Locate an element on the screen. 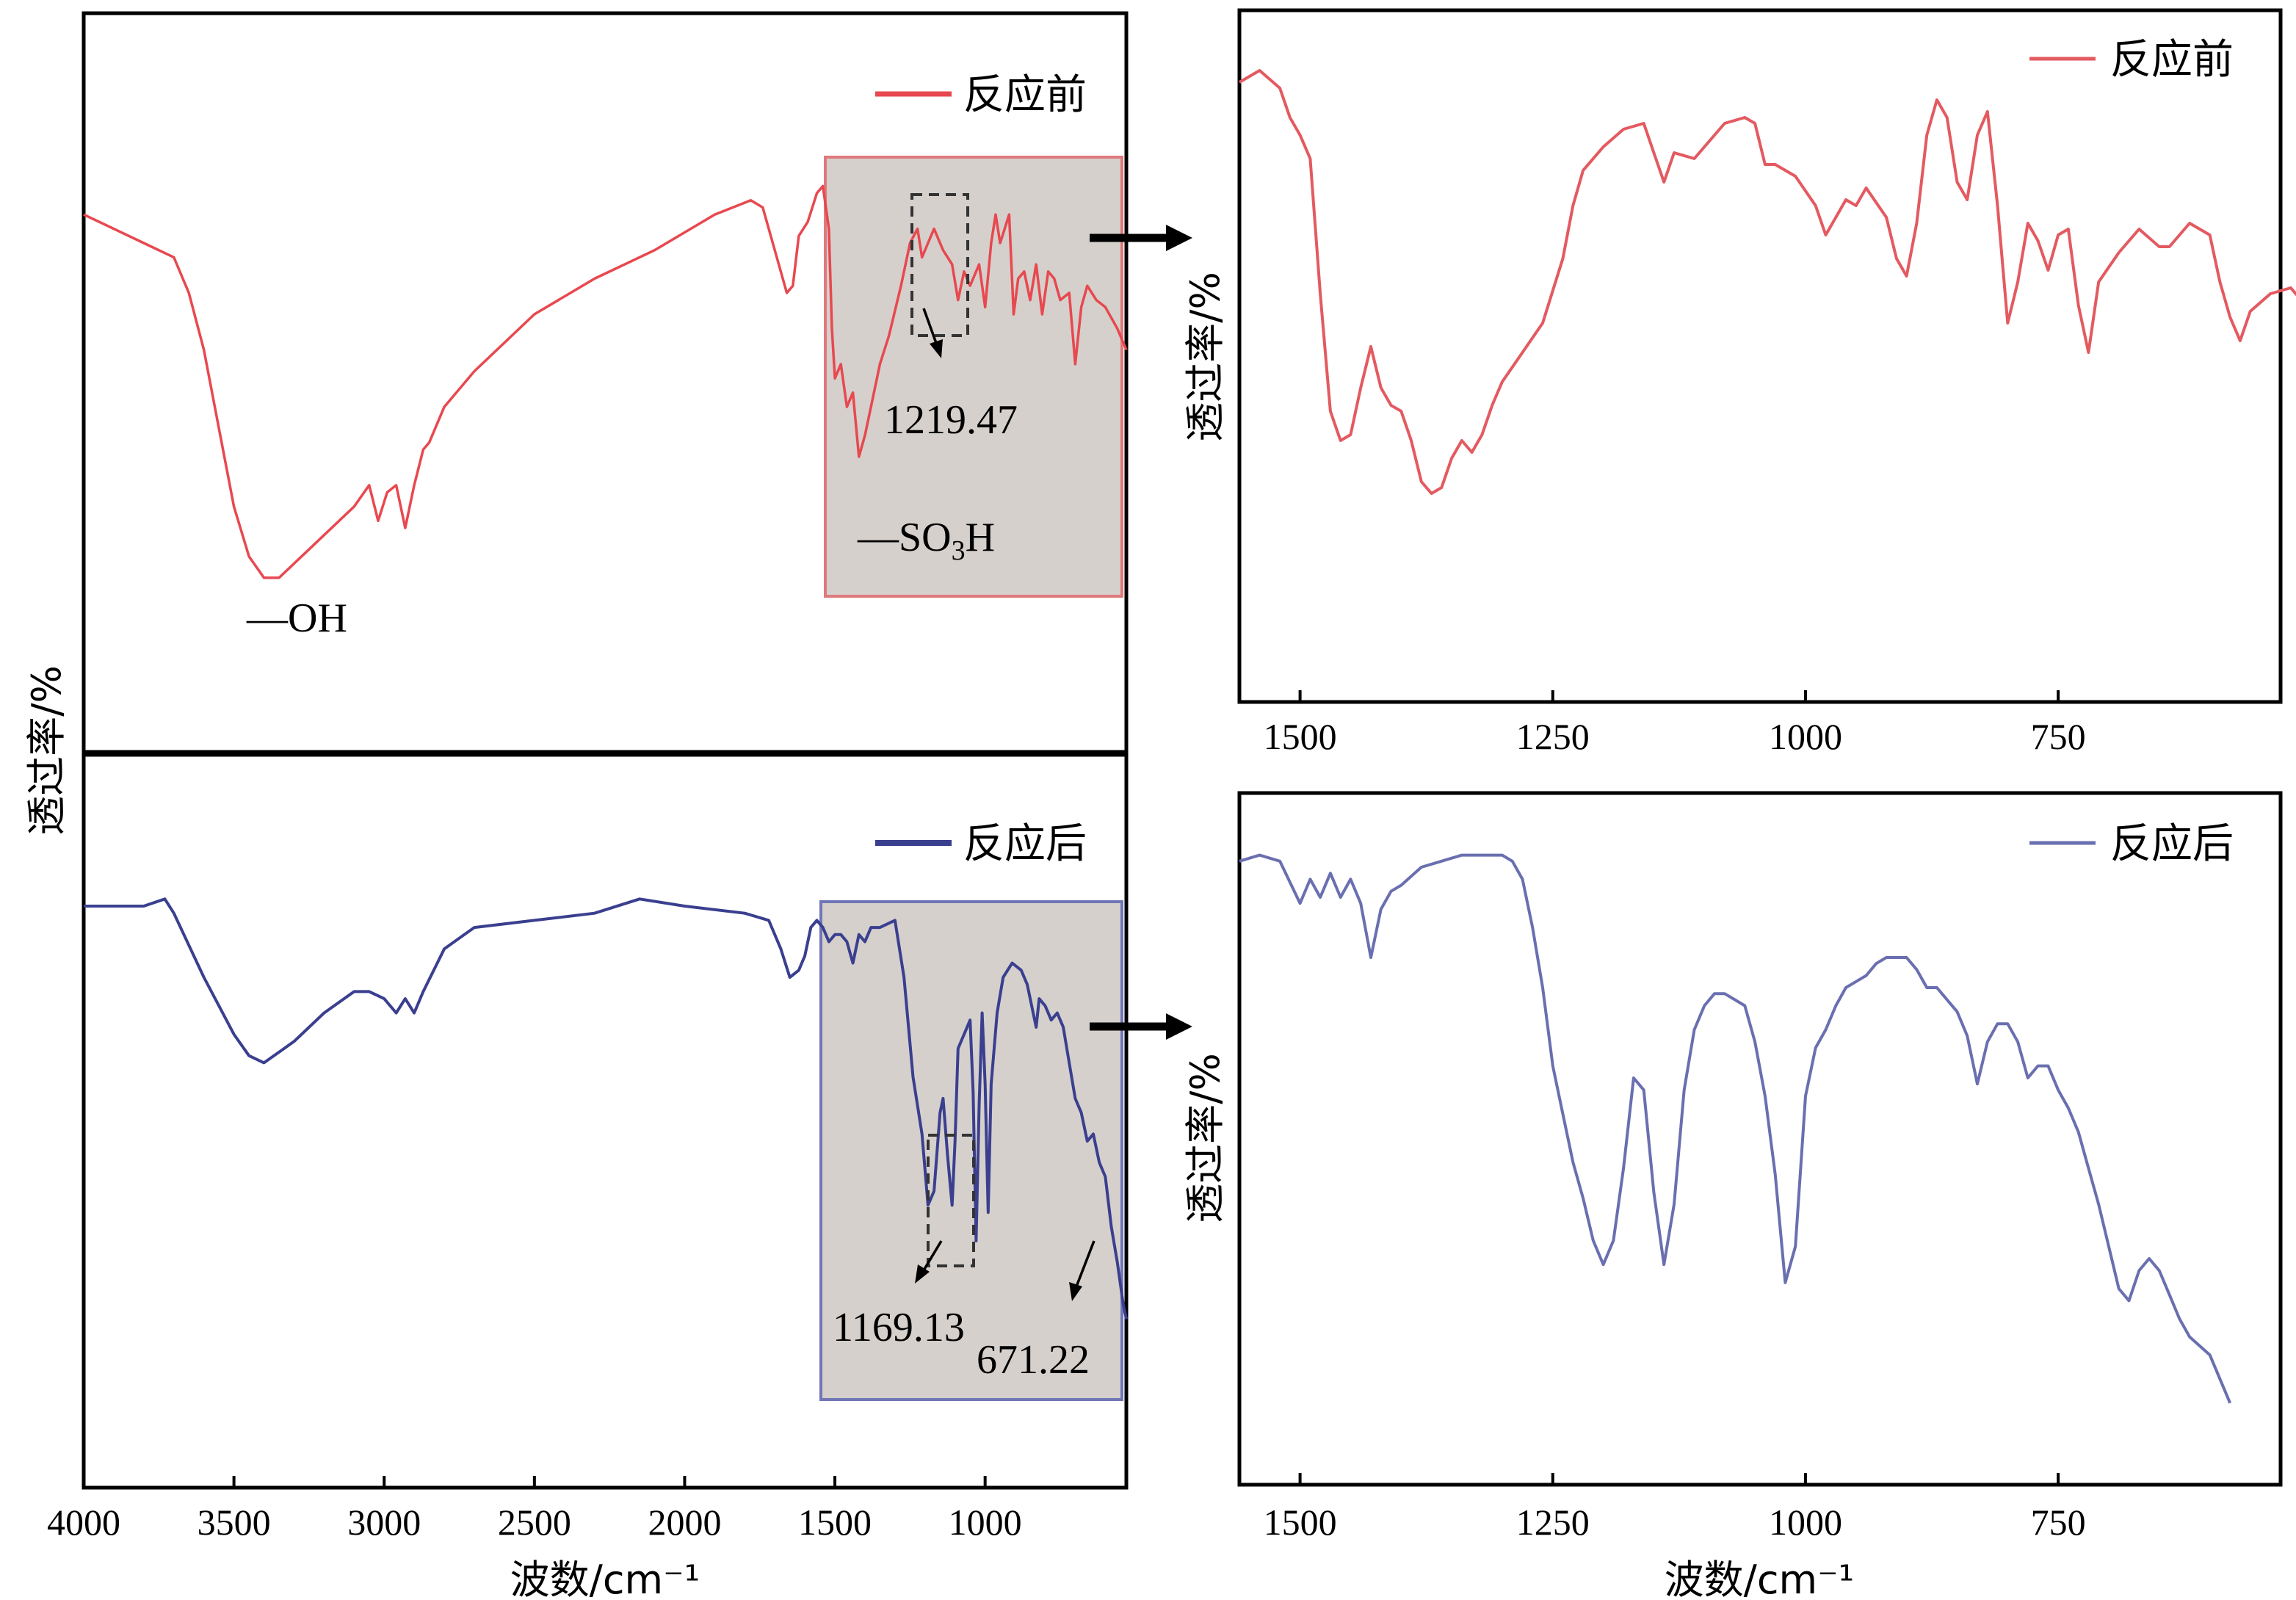 Image resolution: width=2296 pixels, height=1600 pixels. annotation-1169: 1169.13 is located at coordinates (899, 1327).